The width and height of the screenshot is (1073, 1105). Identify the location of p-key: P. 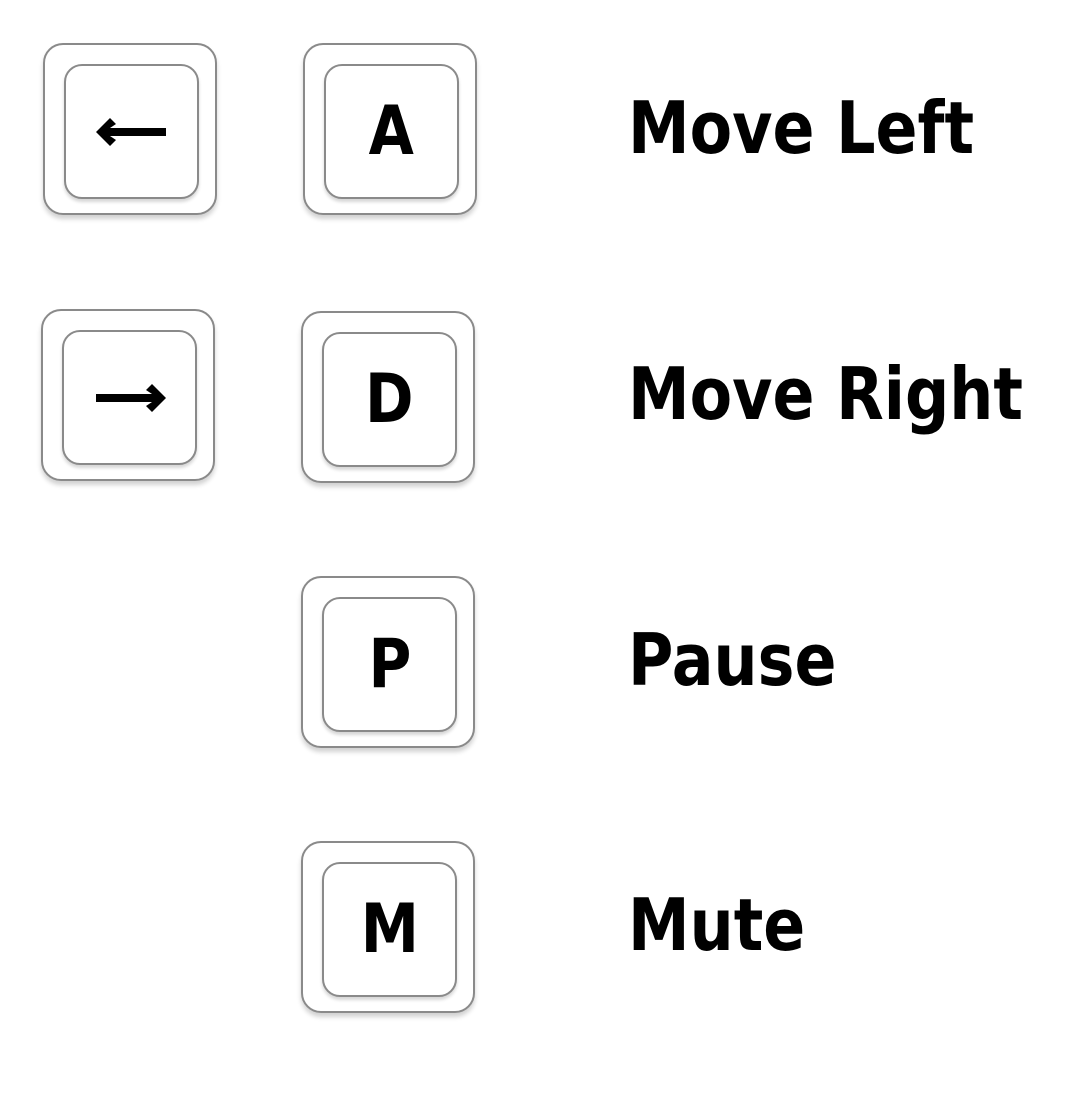
(388, 662).